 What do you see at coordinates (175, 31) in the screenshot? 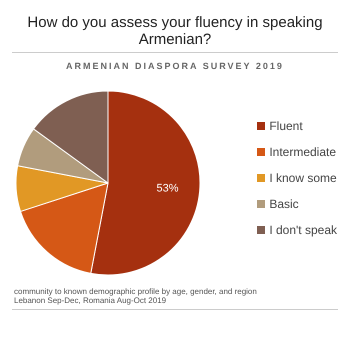
I see `chart-title: How do you assess your fluency in speaking Armenian?` at bounding box center [175, 31].